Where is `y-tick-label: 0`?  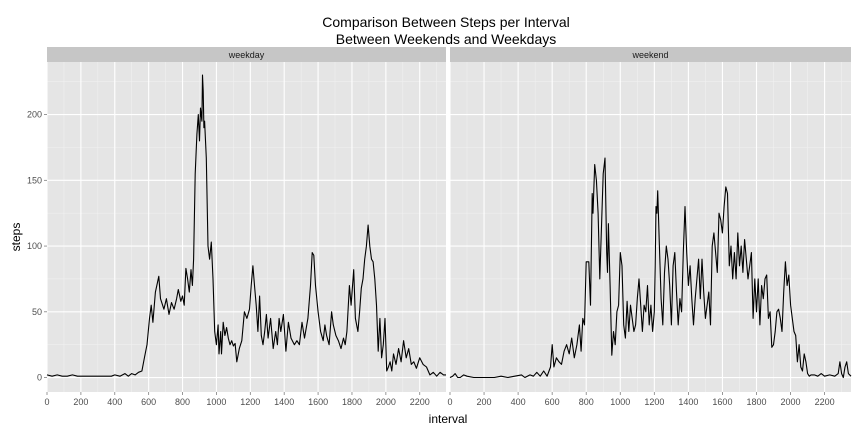
y-tick-label: 0 is located at coordinates (39, 378).